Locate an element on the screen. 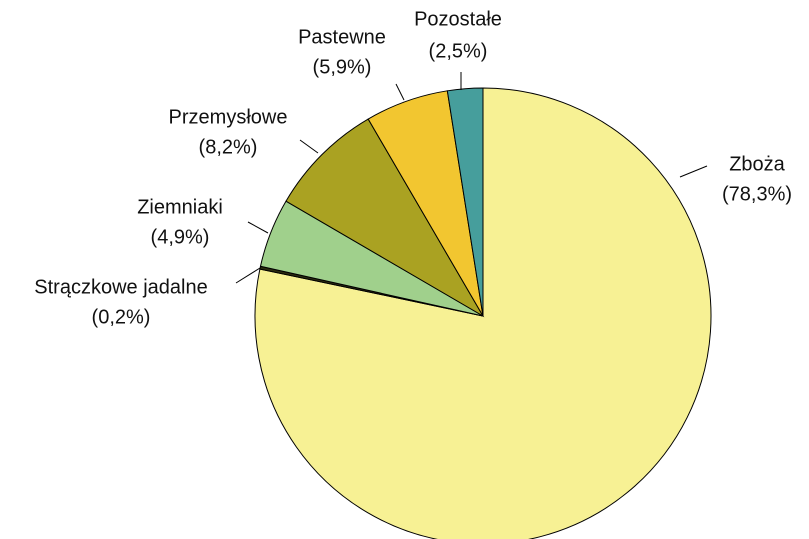  slice-value-label: (78,3%) is located at coordinates (757, 194).